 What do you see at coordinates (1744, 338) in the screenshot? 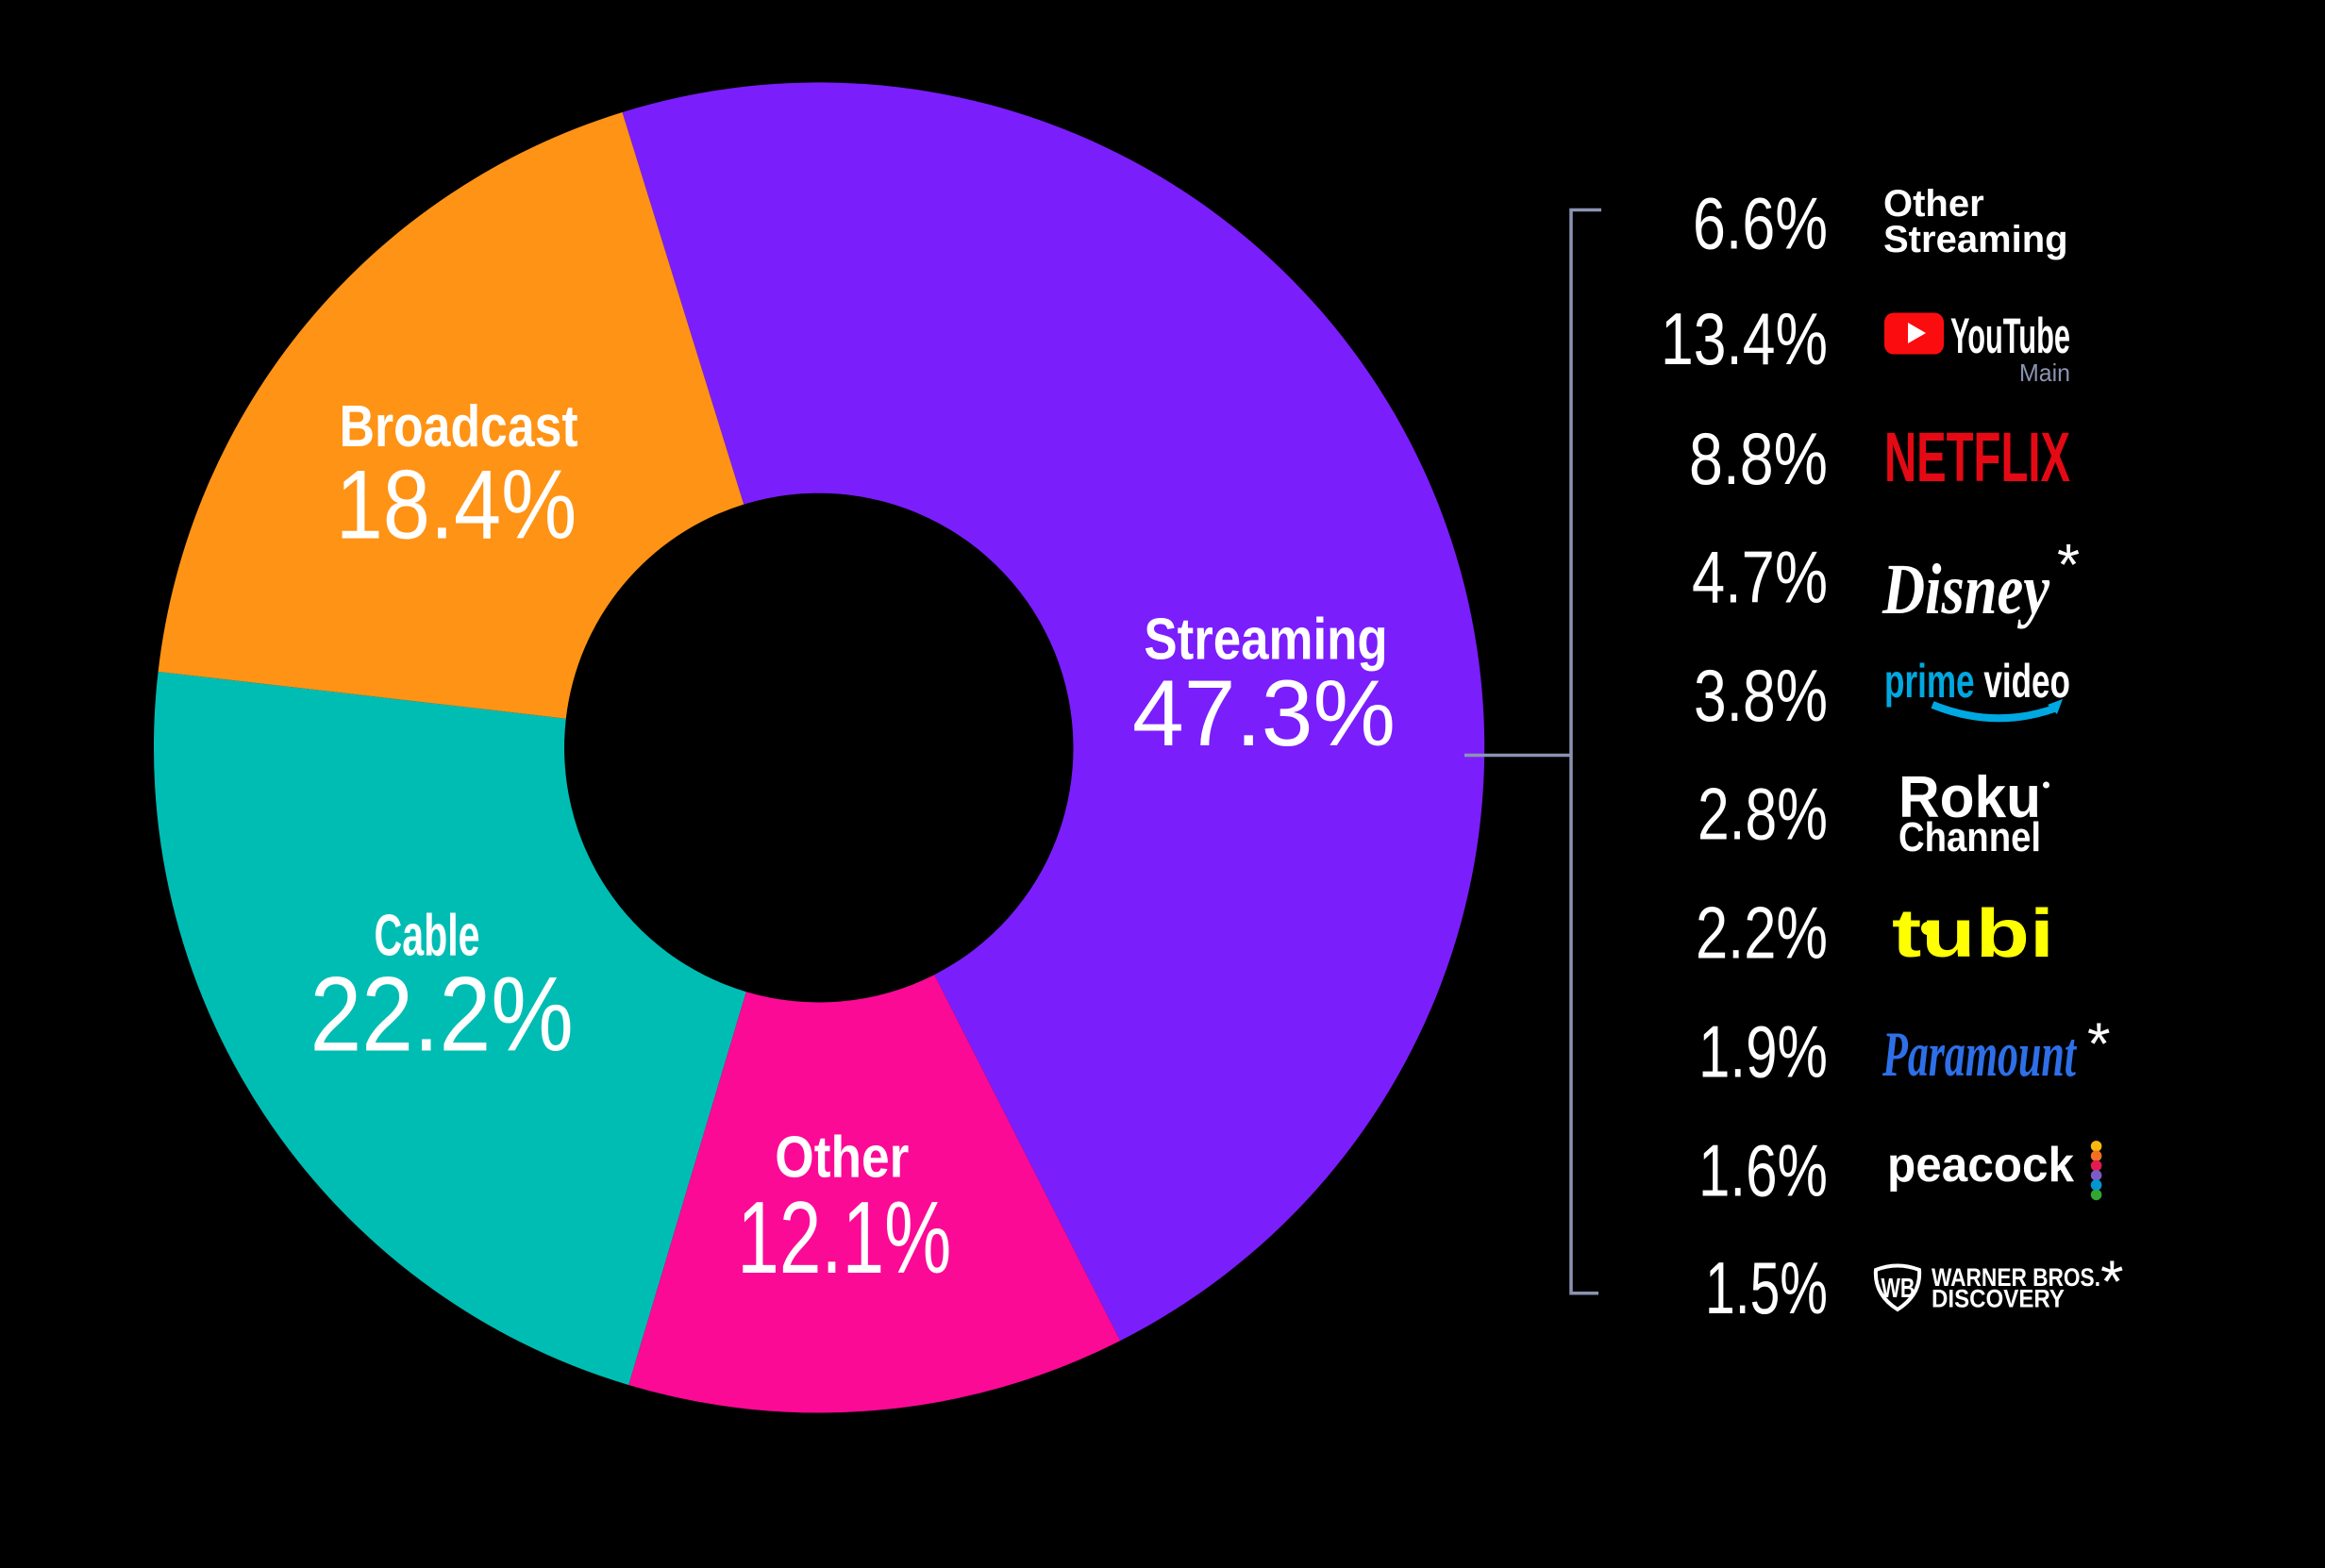
I see `svg-text: 13.4%` at bounding box center [1744, 338].